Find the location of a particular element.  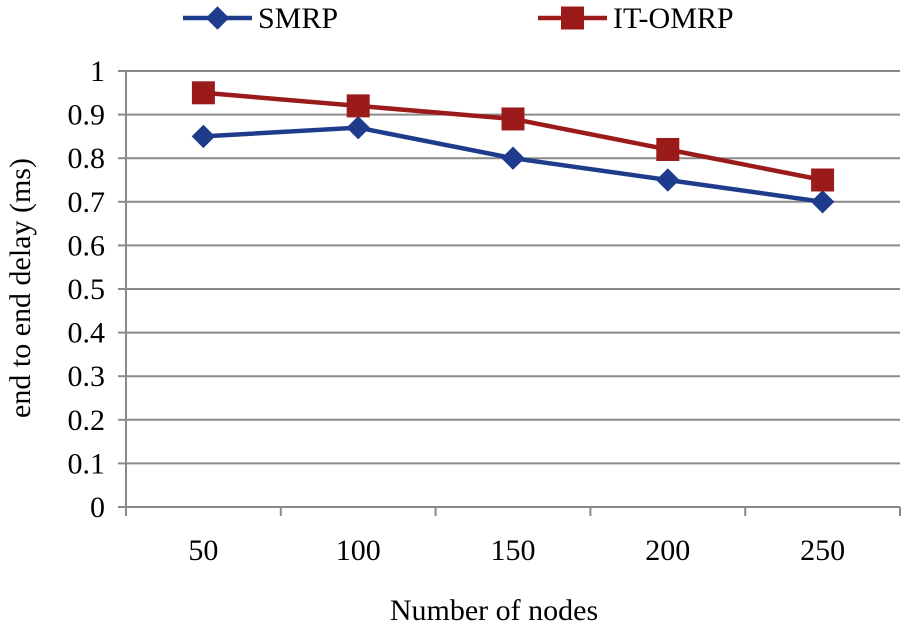

y-axis-tick-labels: 0 0.1 0.2 0.3 0.4 0.5 0.6 0.7 0.8 0.9 1 is located at coordinates (87, 289).